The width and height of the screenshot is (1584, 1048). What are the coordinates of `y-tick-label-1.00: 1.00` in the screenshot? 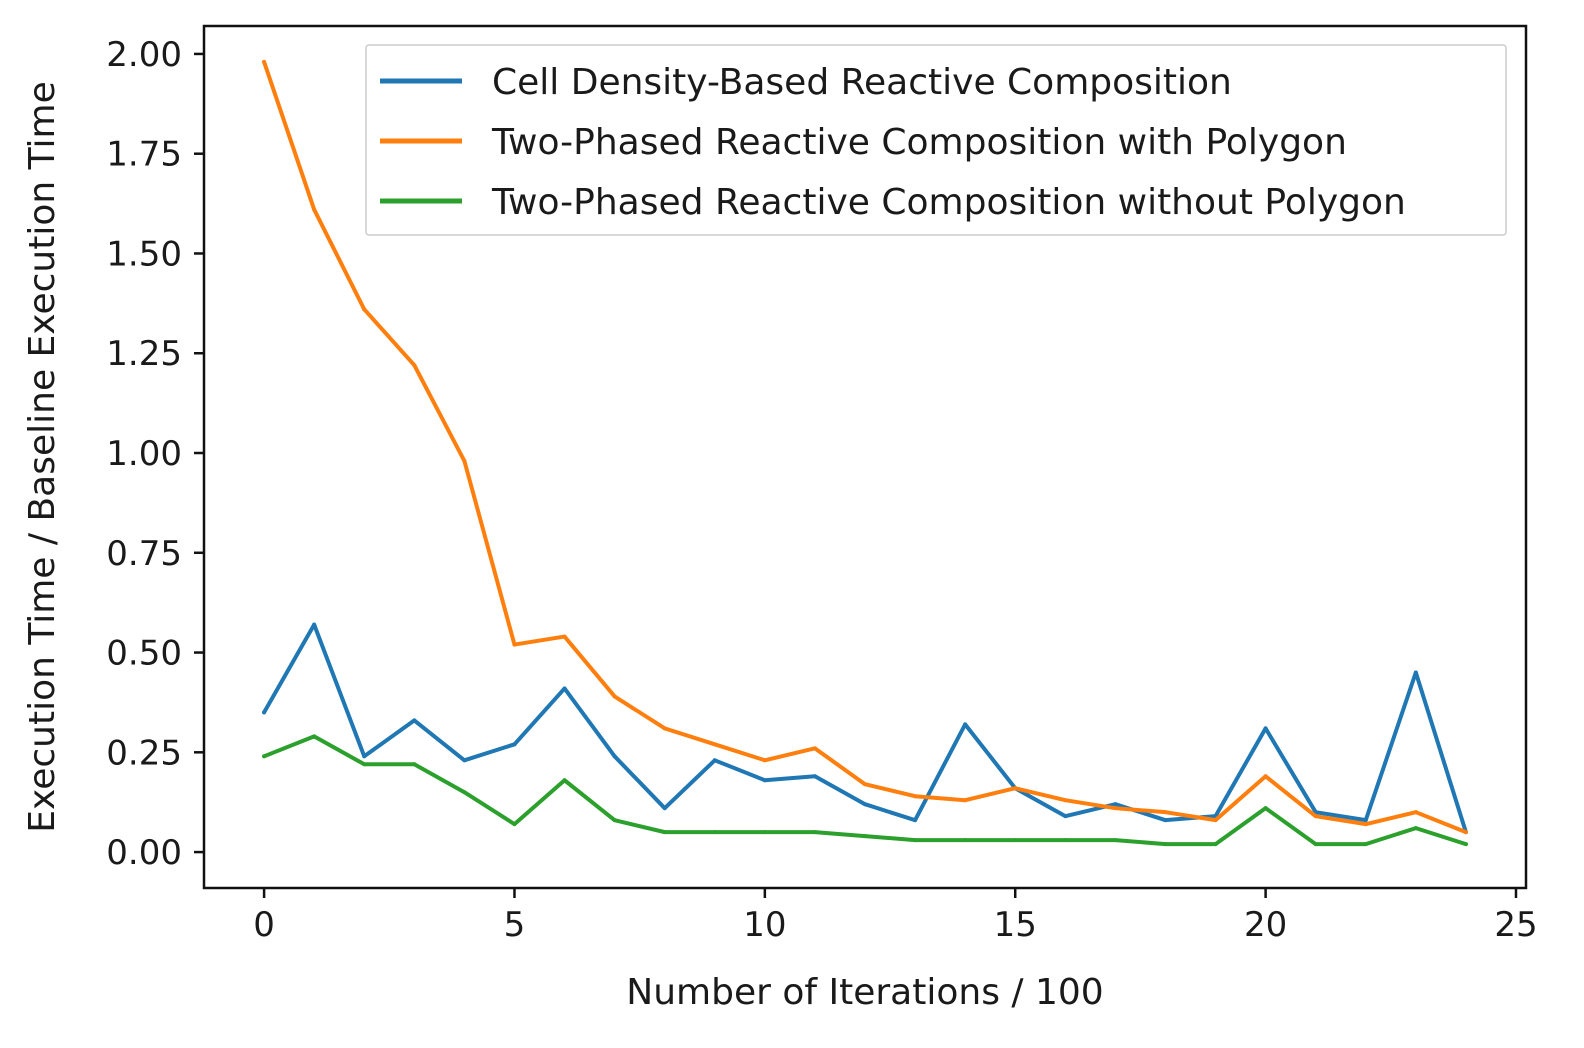 It's located at (144, 454).